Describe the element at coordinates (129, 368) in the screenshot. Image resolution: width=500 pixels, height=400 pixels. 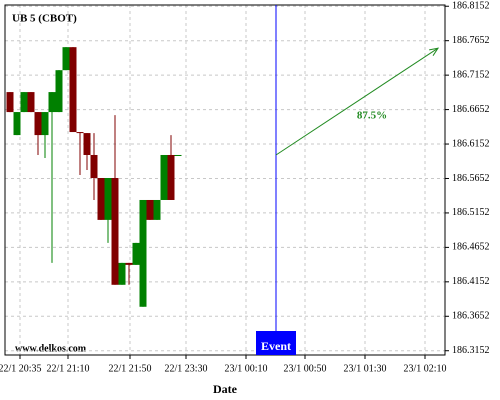
I see `x-tick-label: 22/1 21:50` at that location.